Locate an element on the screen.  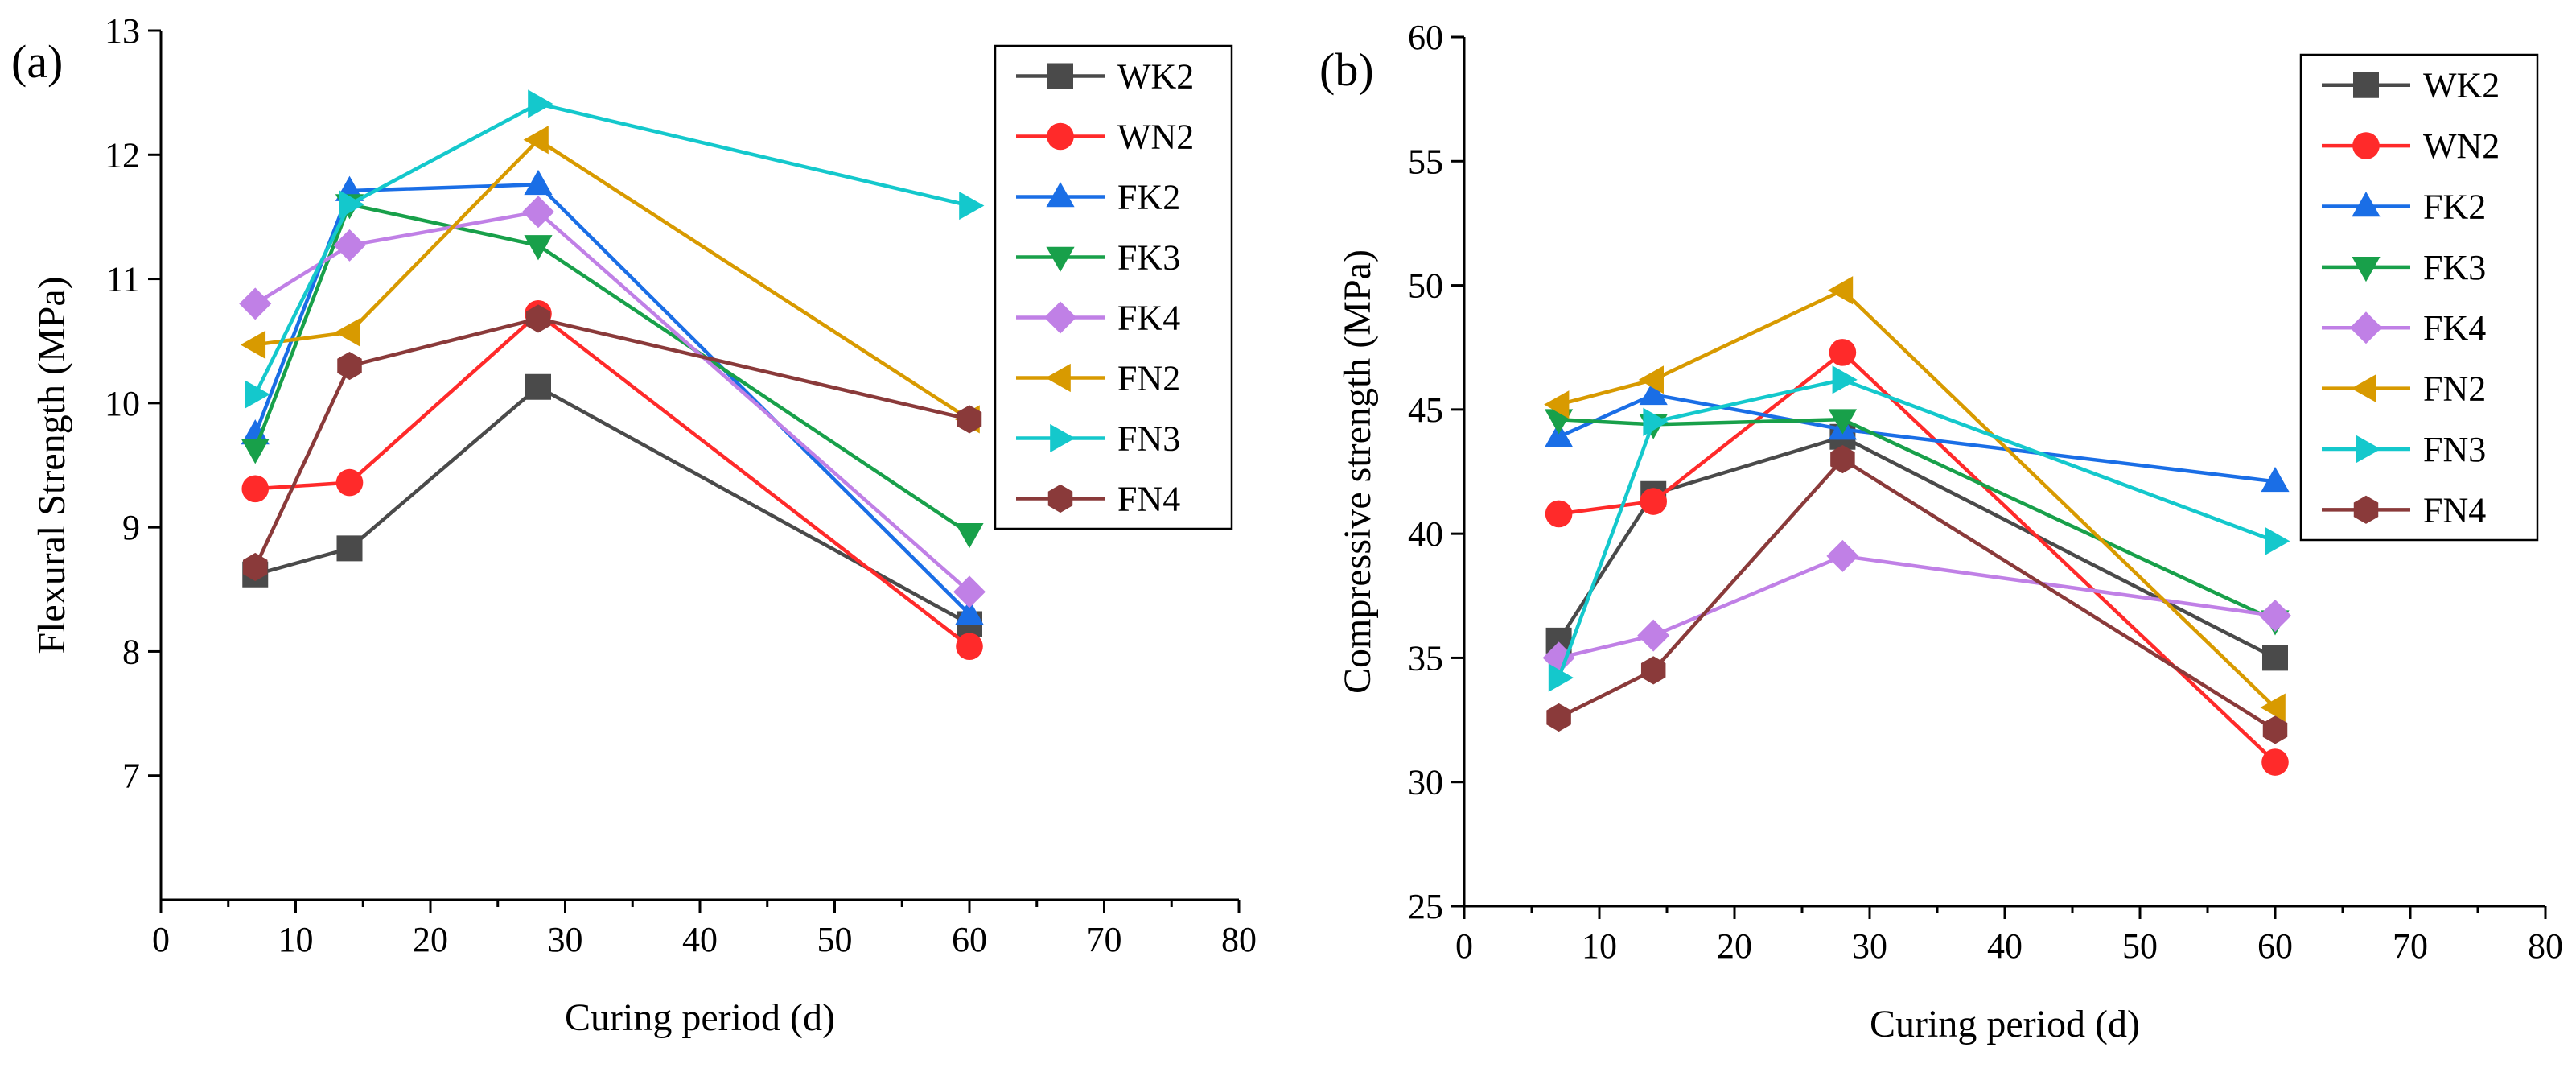
series-fn4 is located at coordinates (1917, 594).